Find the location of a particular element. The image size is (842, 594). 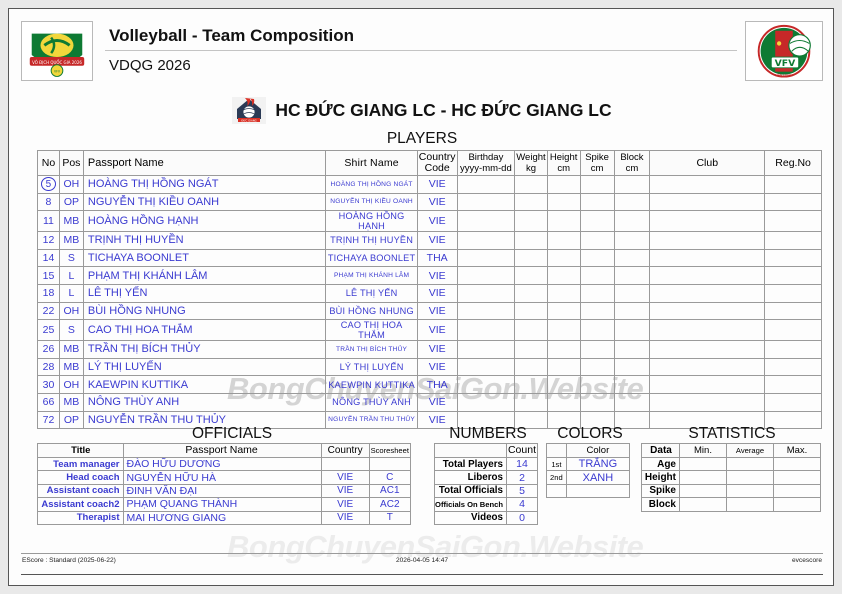

colors-row-value: XANH is located at coordinates (598, 477).